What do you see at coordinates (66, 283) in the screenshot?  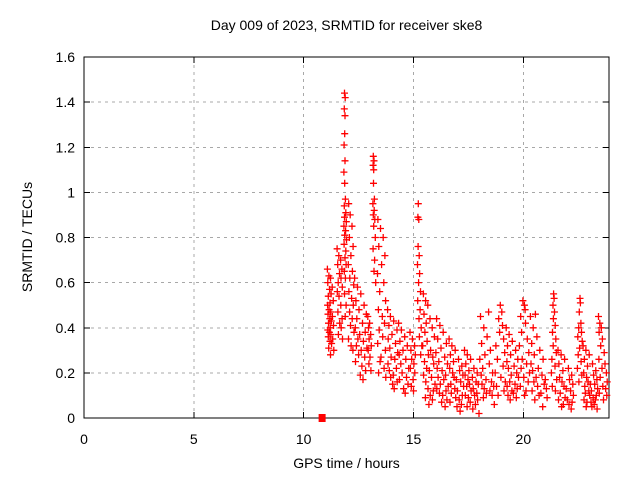 I see `svg-text: 0.6` at bounding box center [66, 283].